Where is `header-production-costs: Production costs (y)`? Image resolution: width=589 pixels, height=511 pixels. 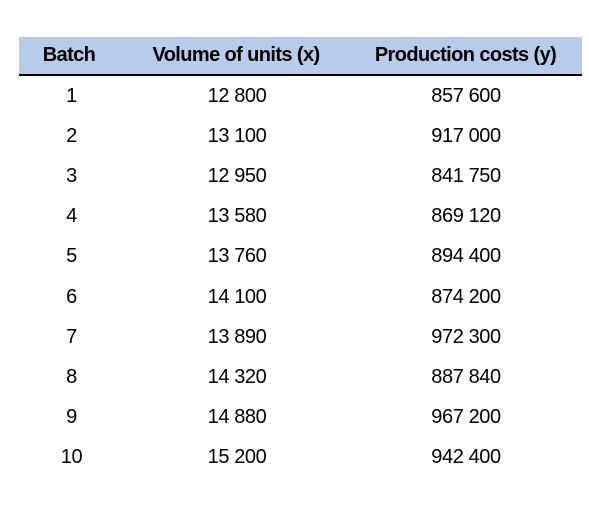
header-production-costs: Production costs (y) is located at coordinates (465, 55).